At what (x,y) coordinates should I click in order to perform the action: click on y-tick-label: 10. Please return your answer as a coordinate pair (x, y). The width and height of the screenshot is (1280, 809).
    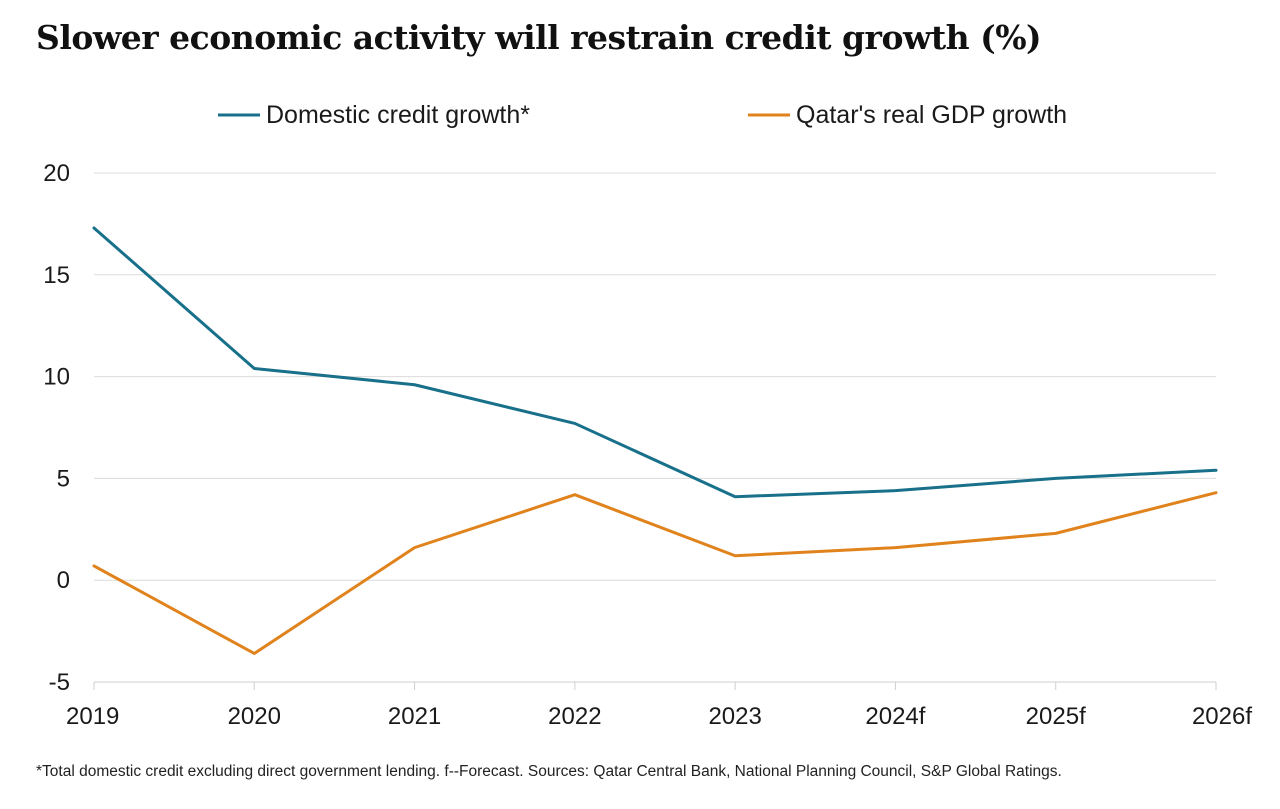
    Looking at the image, I should click on (56, 377).